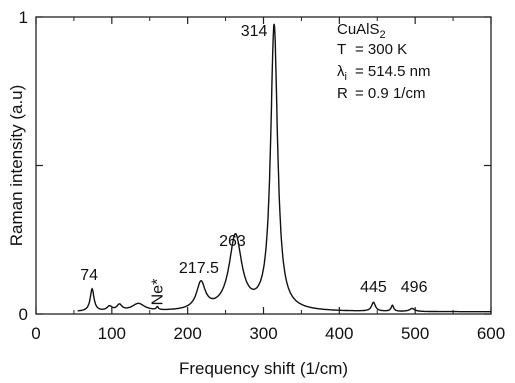 The image size is (515, 383). What do you see at coordinates (157, 292) in the screenshot?
I see `peak-label-ne: Ne*` at bounding box center [157, 292].